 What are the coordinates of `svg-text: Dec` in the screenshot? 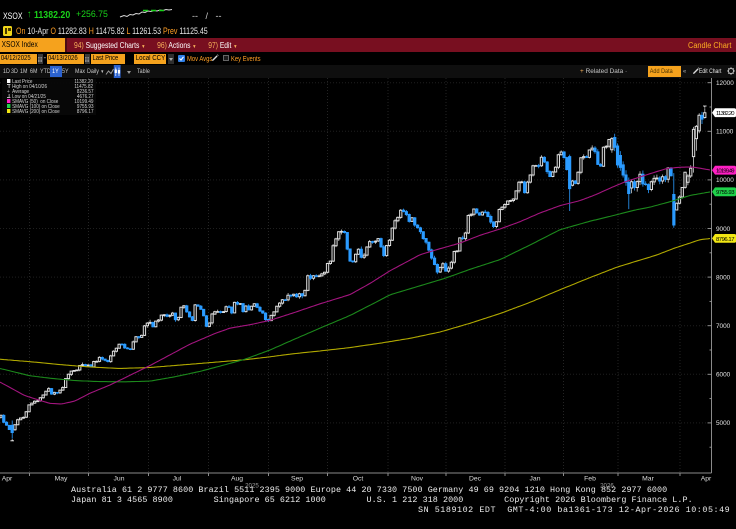 It's located at (475, 479).